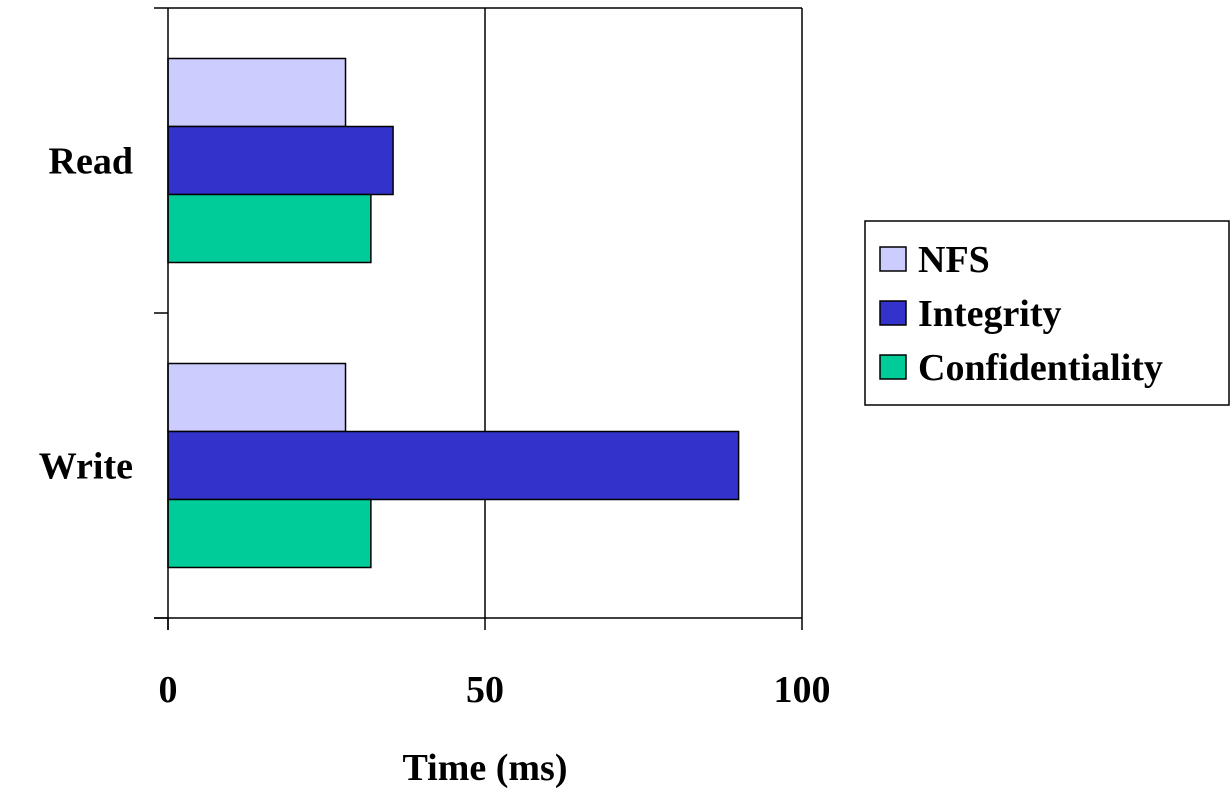 Image resolution: width=1231 pixels, height=791 pixels. Describe the element at coordinates (257, 397) in the screenshot. I see `bar-write-nfs` at that location.